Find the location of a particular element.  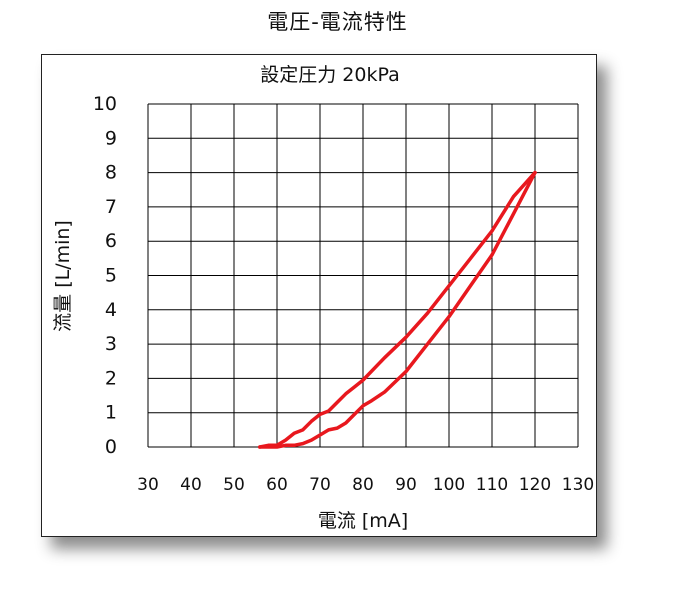

x-tick-label: 70 is located at coordinates (320, 485).